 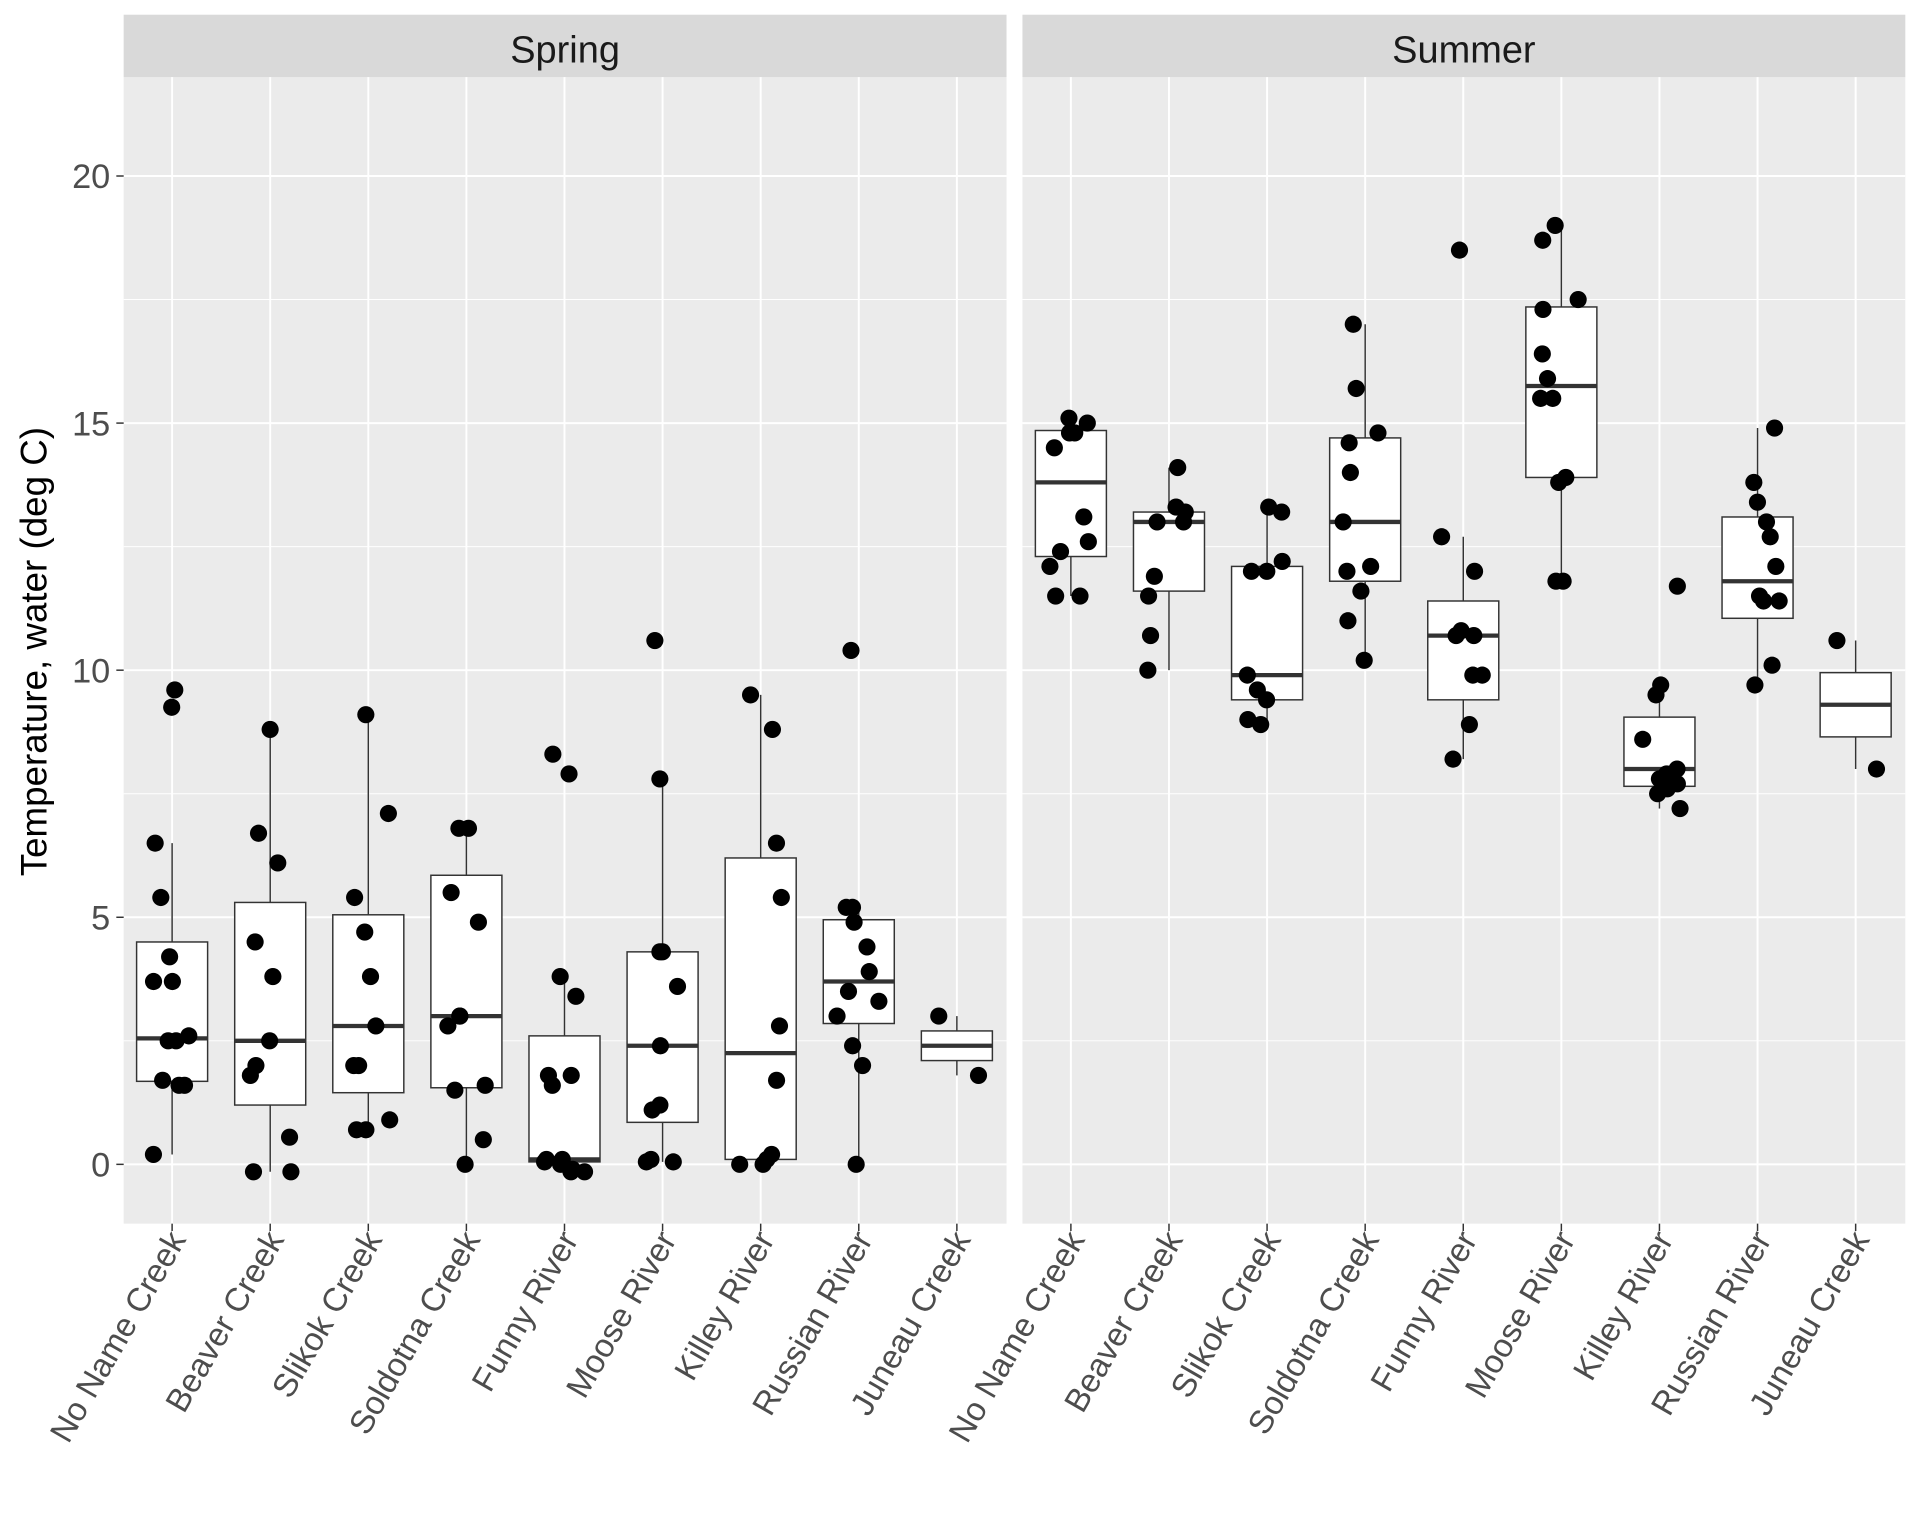 What do you see at coordinates (368, 922) in the screenshot?
I see `boxplot-slikok-creek` at bounding box center [368, 922].